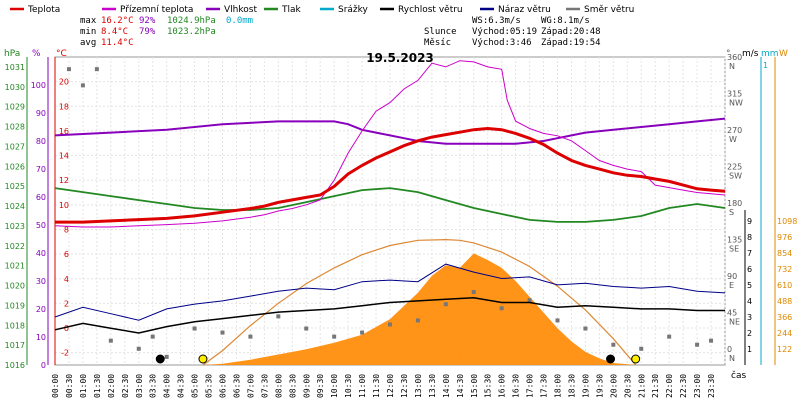 This screenshot has width=800, height=400. What do you see at coordinates (181, 386) in the screenshot?
I see `x-tick: 04:30` at bounding box center [181, 386].